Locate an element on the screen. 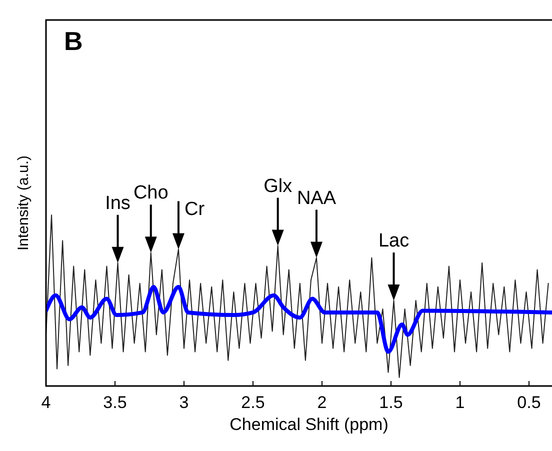  x-tick-label: 3 is located at coordinates (184, 402).